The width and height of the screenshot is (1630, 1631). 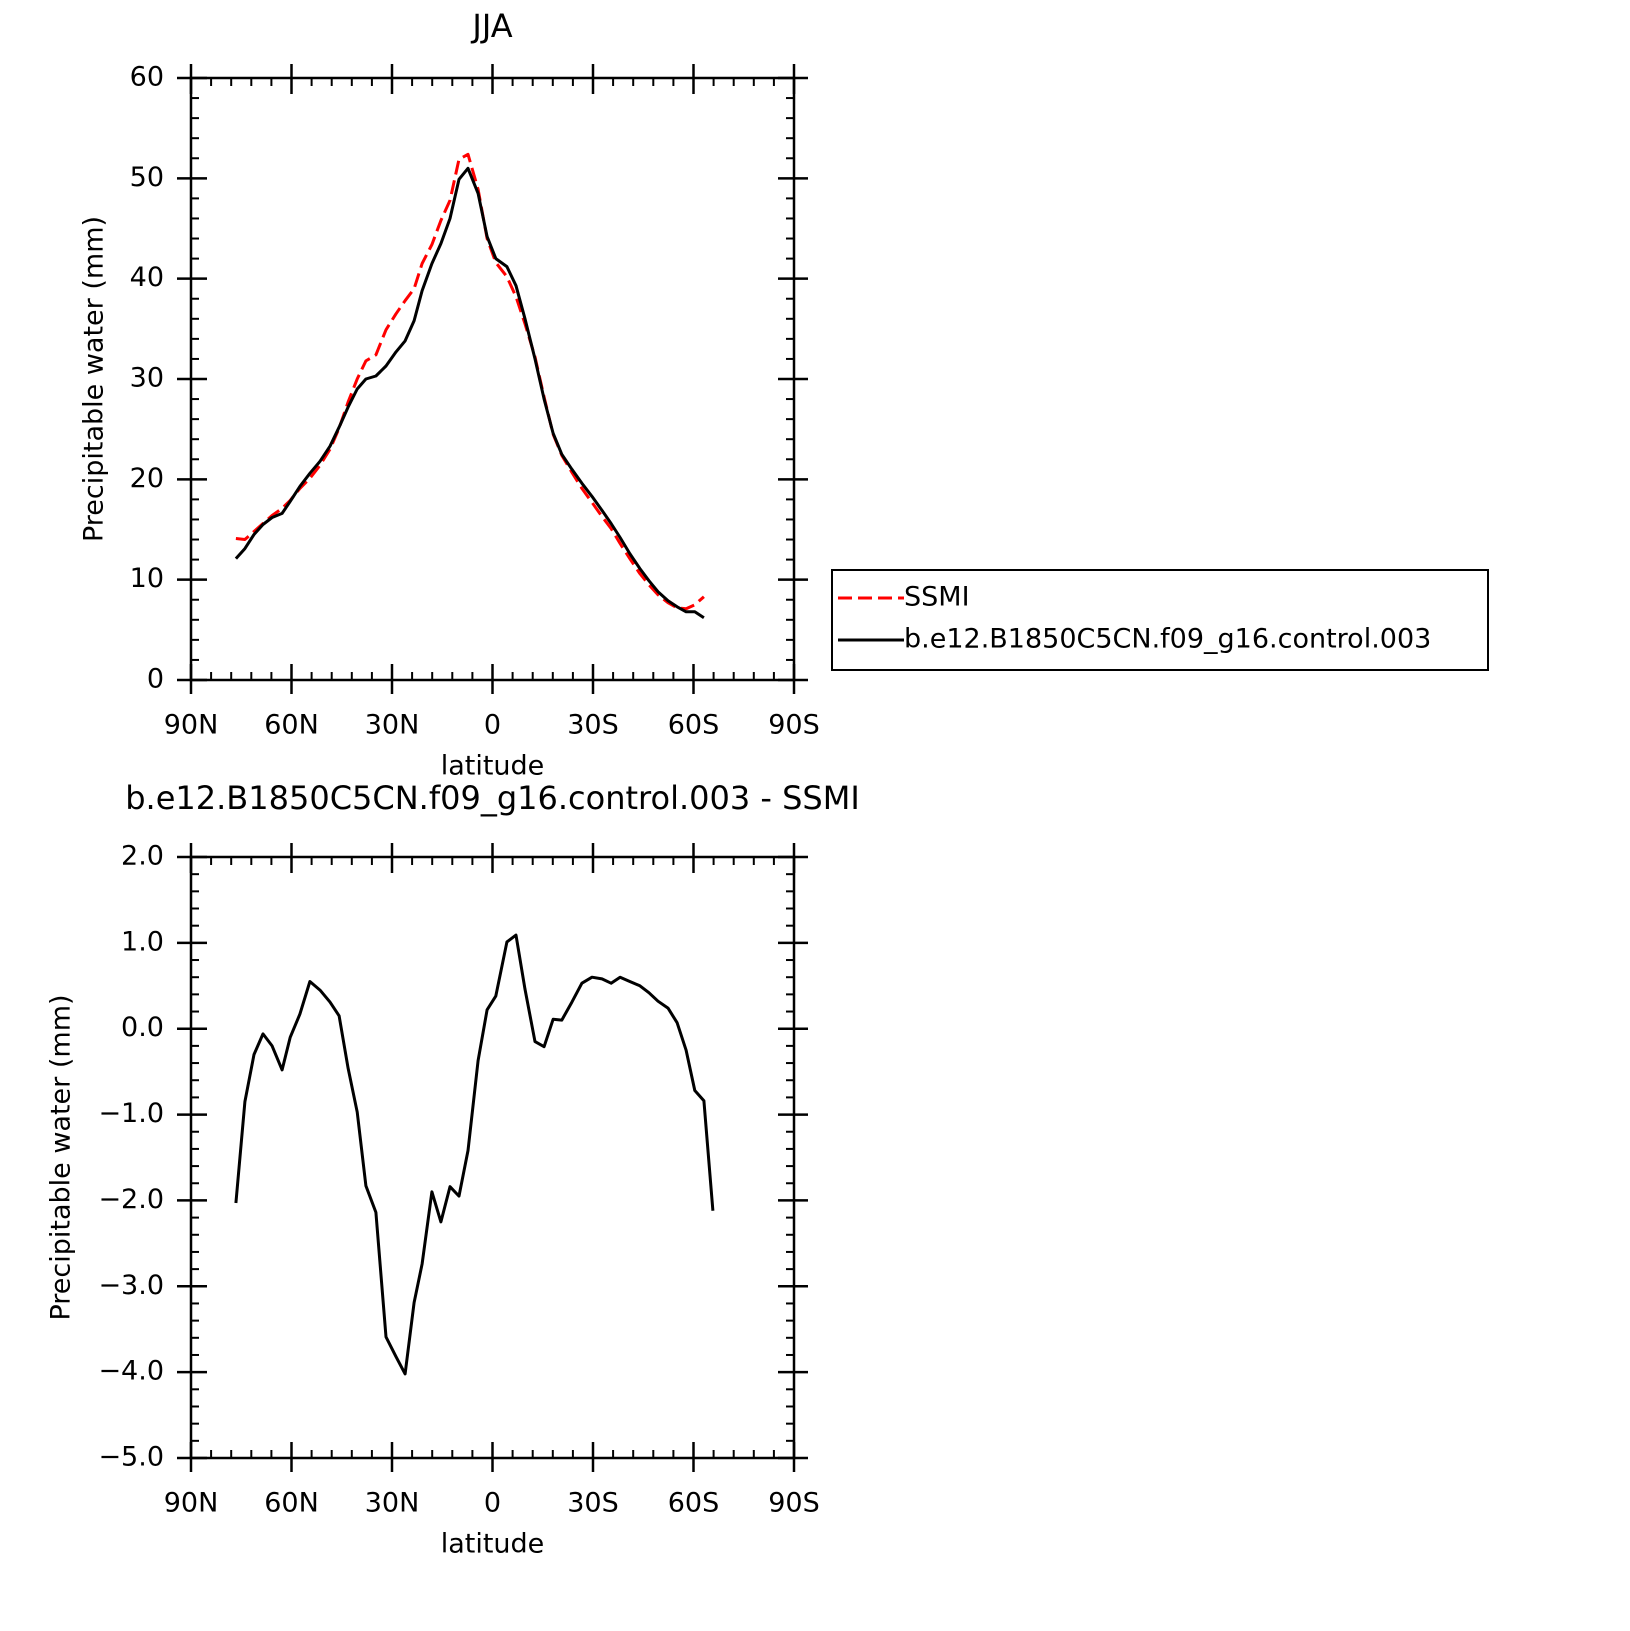 What do you see at coordinates (937, 597) in the screenshot?
I see `legend-label: SSMI` at bounding box center [937, 597].